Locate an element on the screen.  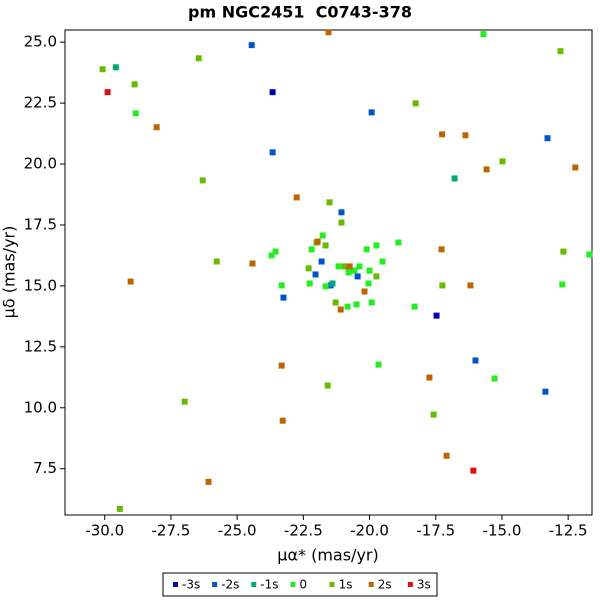
legend-label: -1s is located at coordinates (269, 585).